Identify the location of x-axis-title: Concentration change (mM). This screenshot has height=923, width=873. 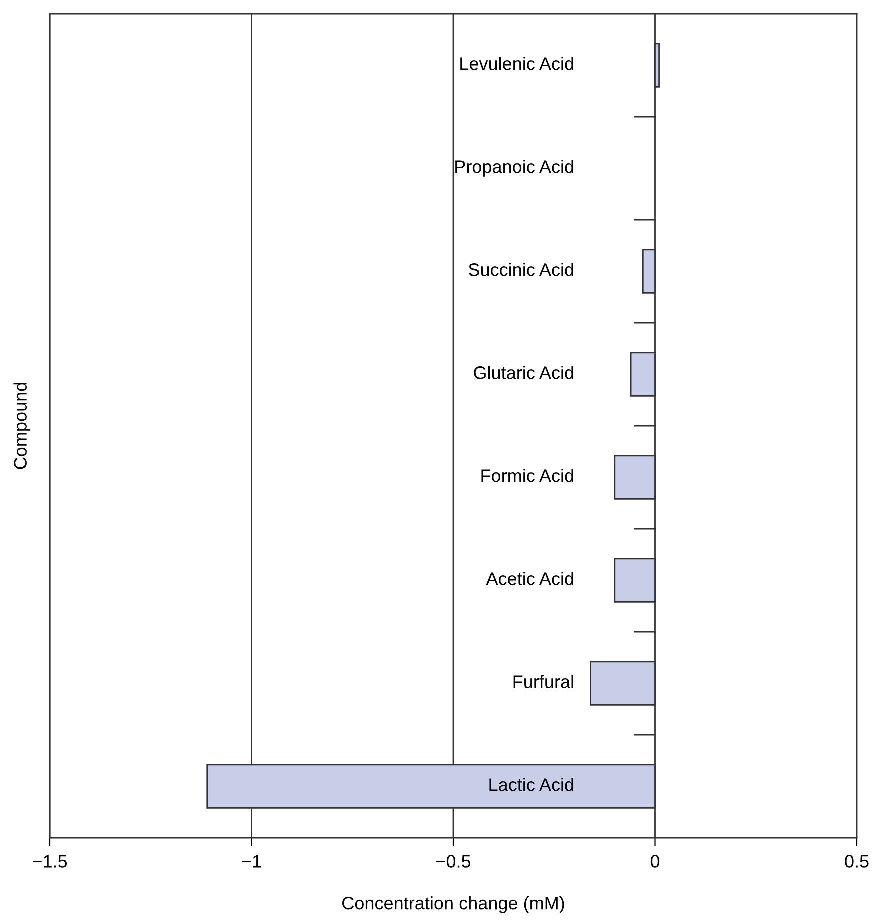
(453, 905).